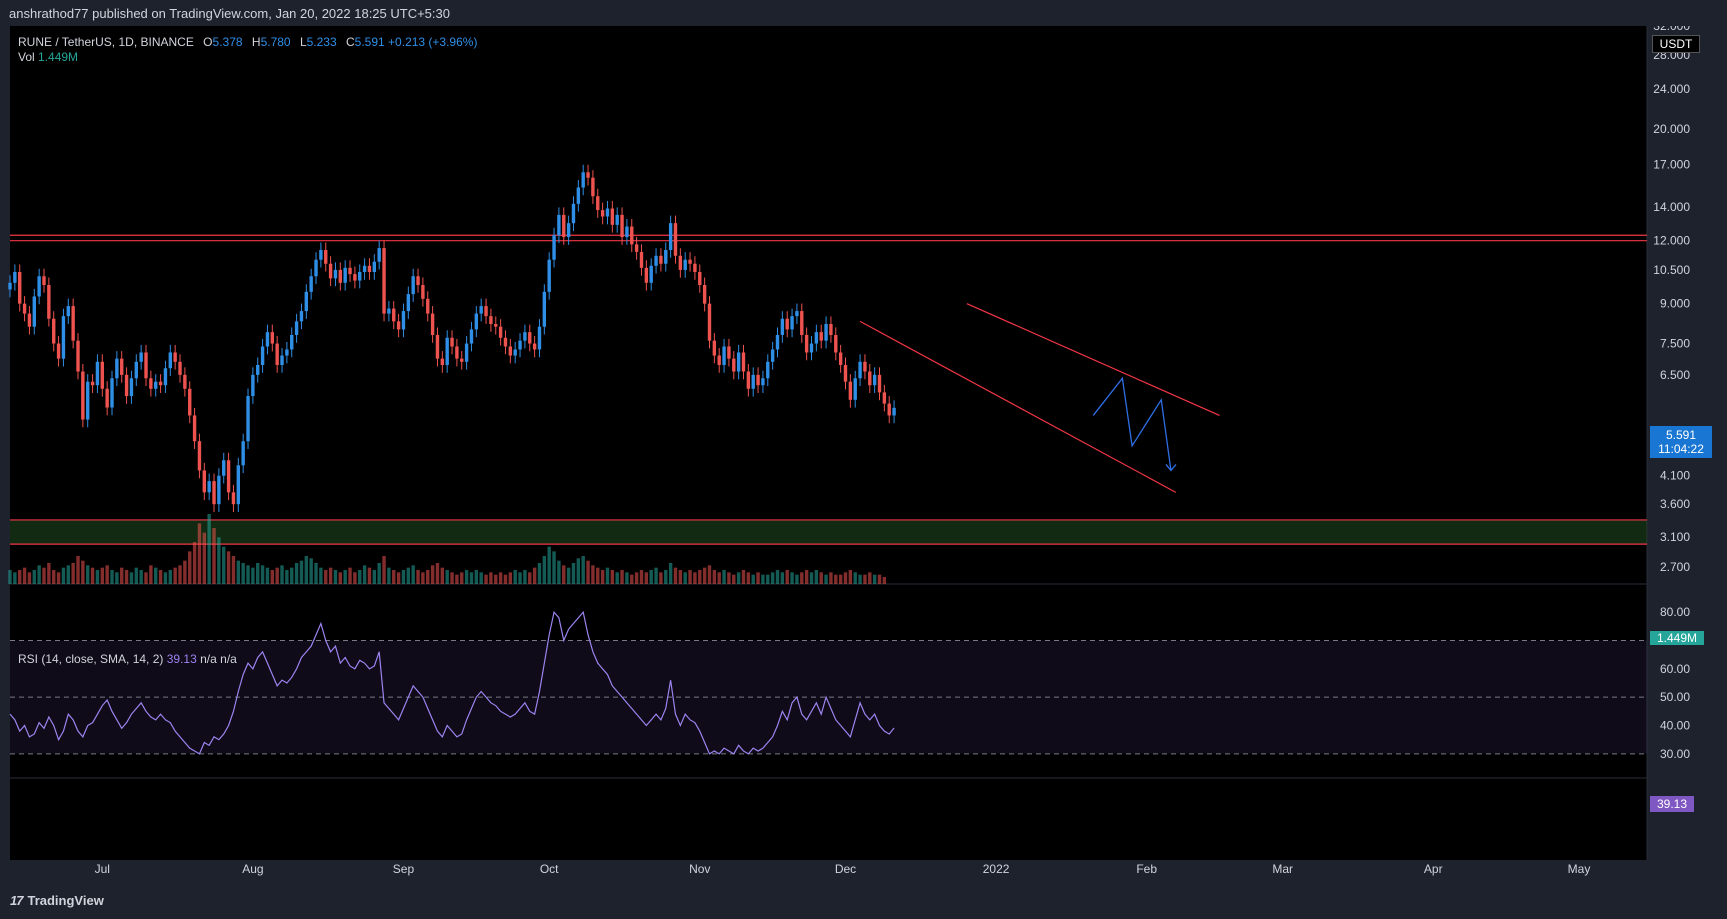  Describe the element at coordinates (369, 42) in the screenshot. I see `close-value: 5.591` at that location.